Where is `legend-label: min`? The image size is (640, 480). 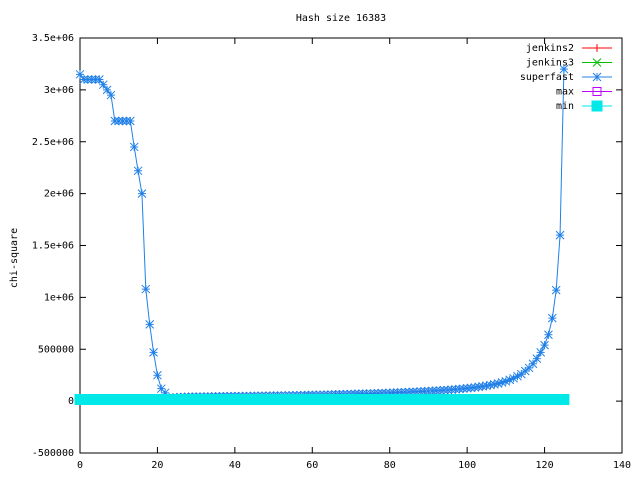 legend-label: min is located at coordinates (565, 106).